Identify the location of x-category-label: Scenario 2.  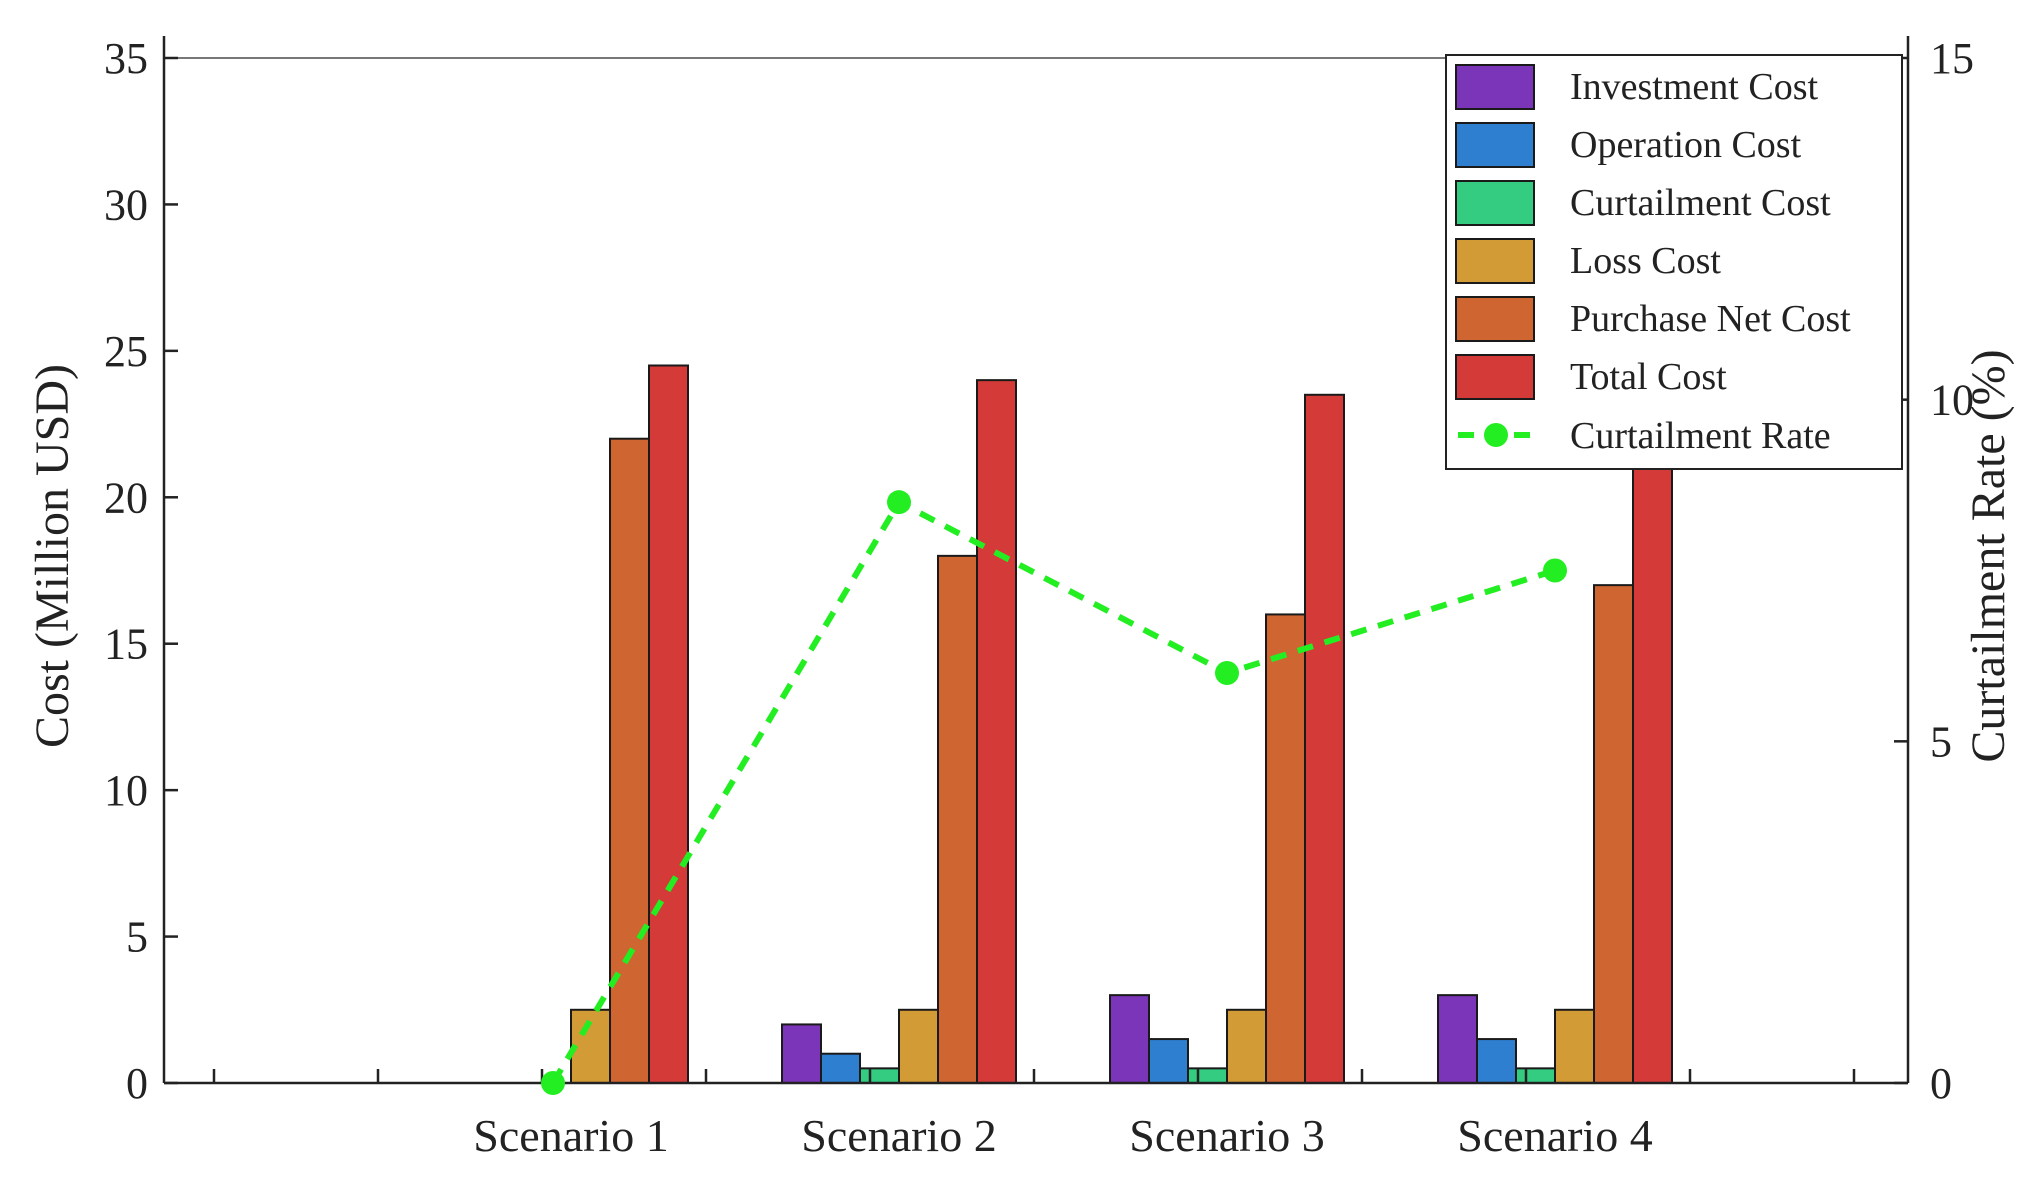
(898, 1135).